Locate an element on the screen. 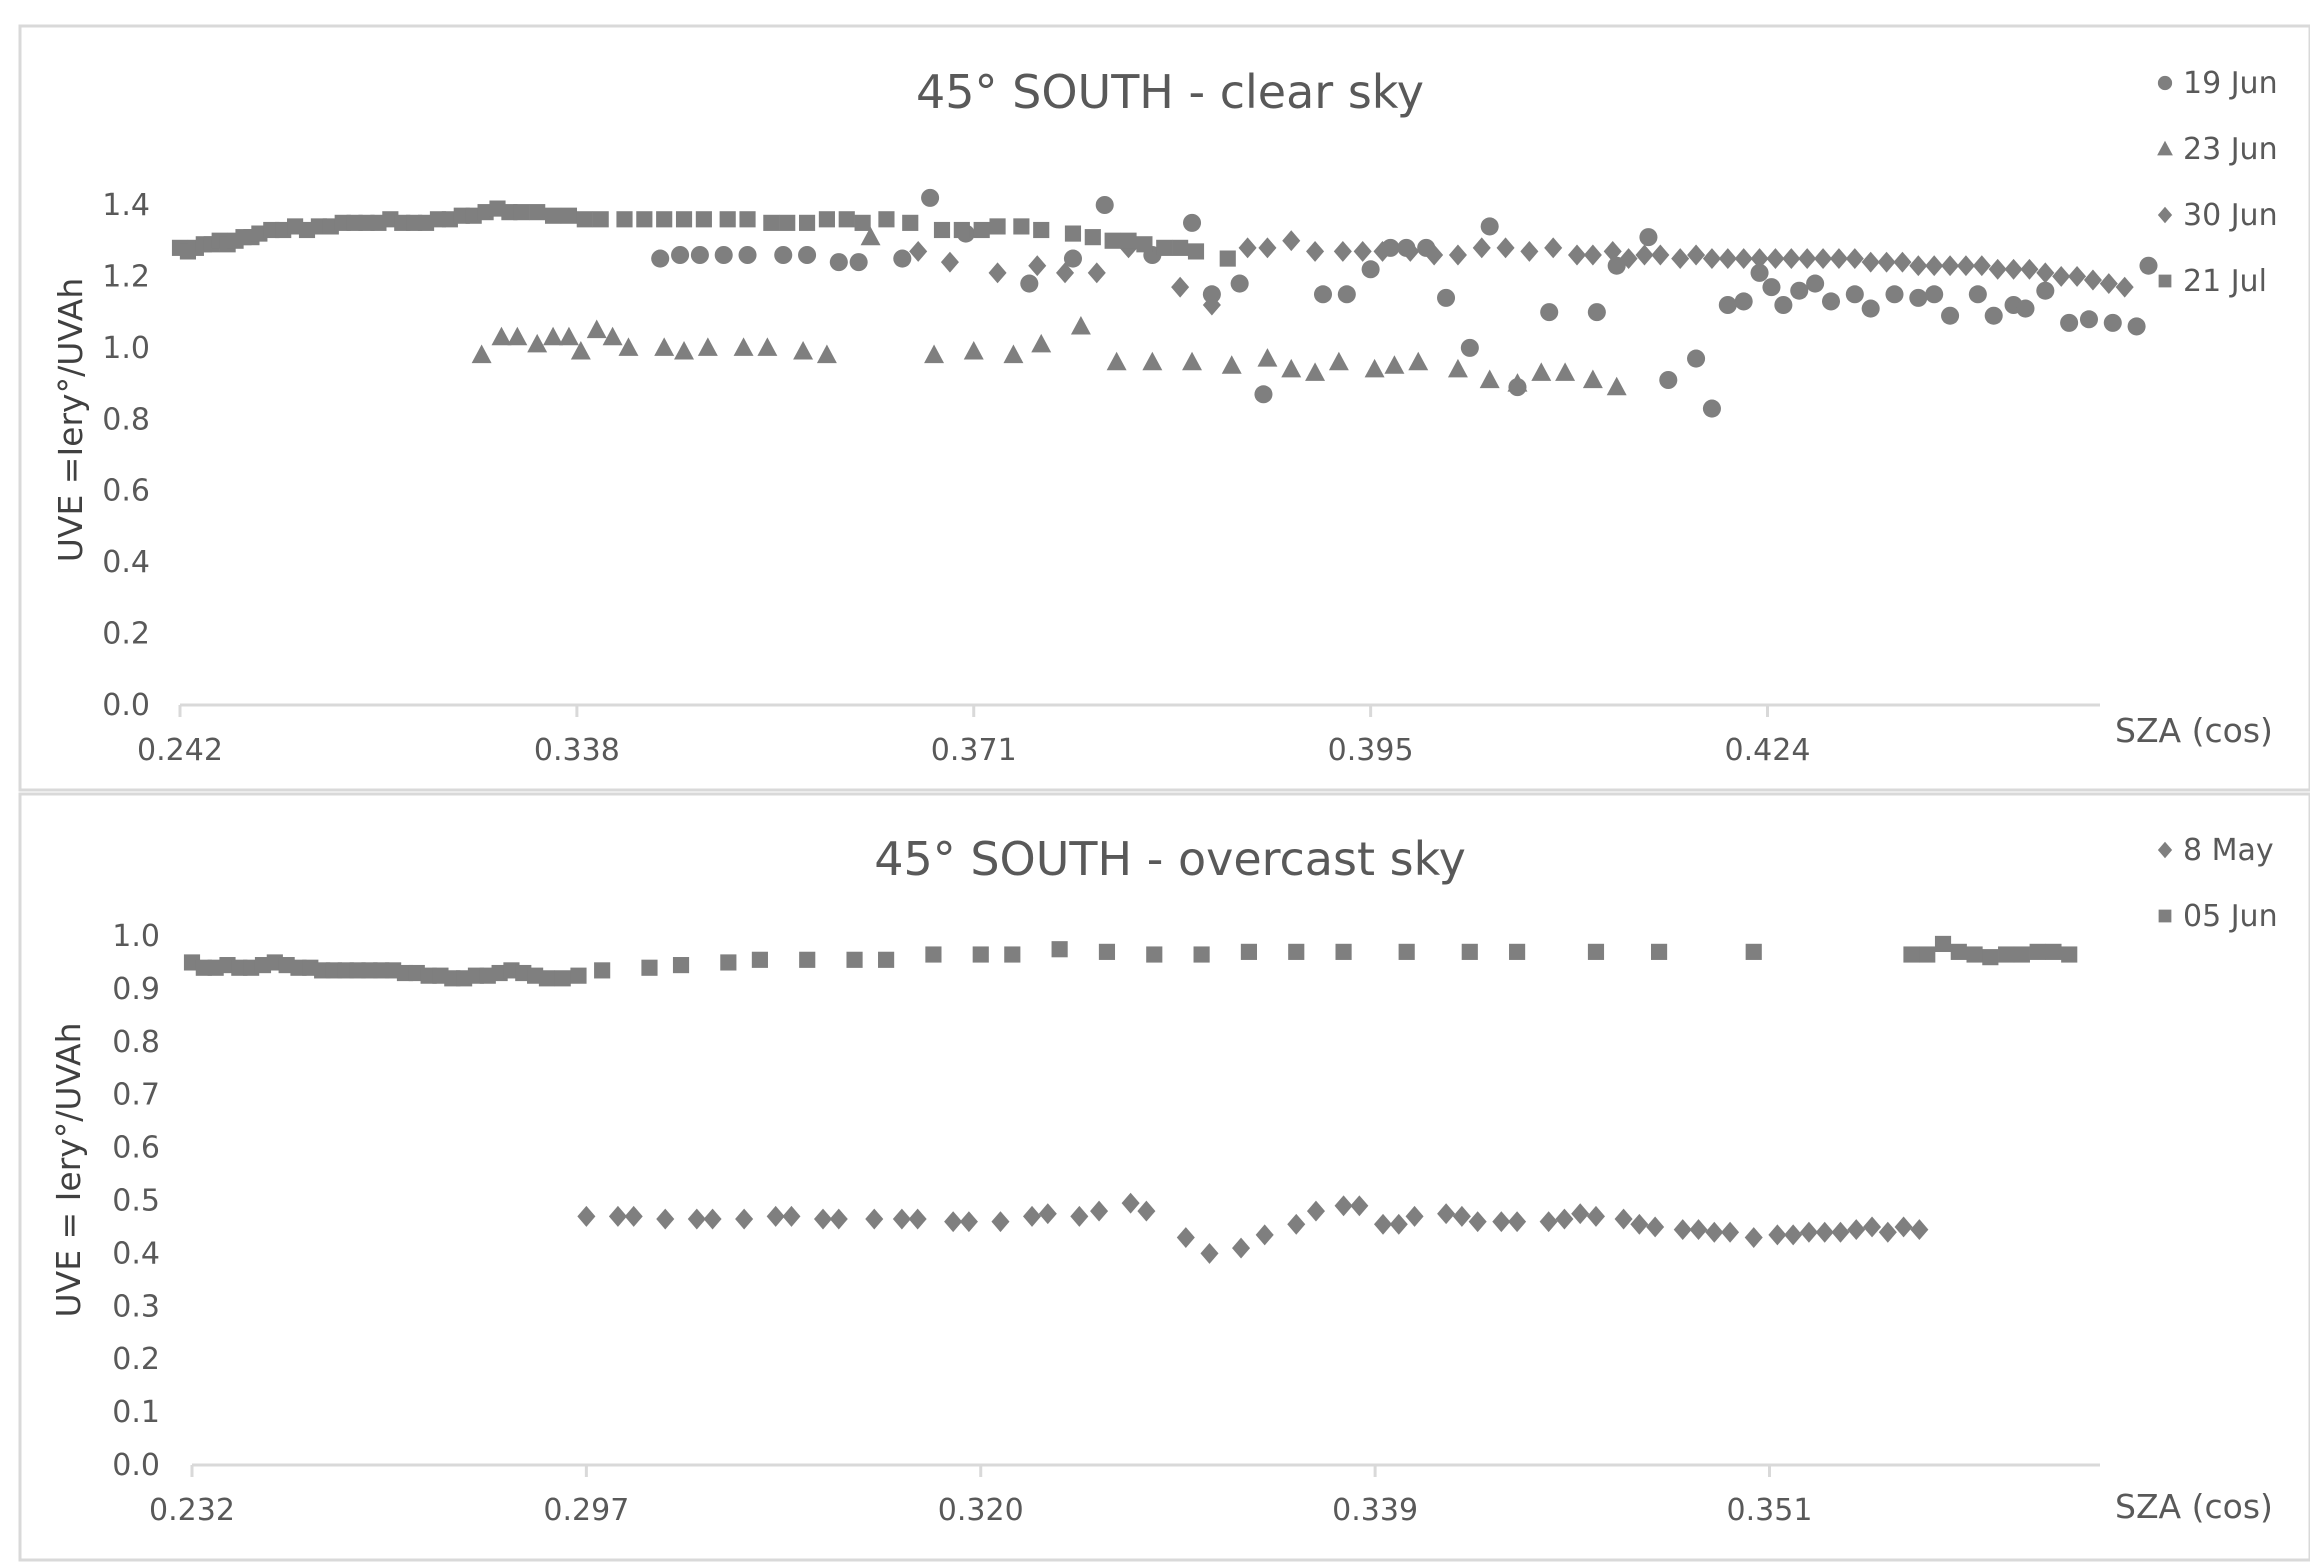  x-tick-label: 0.424 is located at coordinates (1768, 750).